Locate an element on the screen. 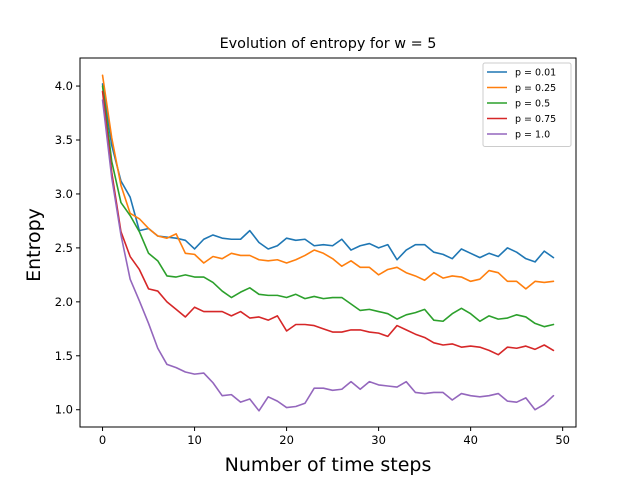  x-tick-label: 20 is located at coordinates (286, 440).